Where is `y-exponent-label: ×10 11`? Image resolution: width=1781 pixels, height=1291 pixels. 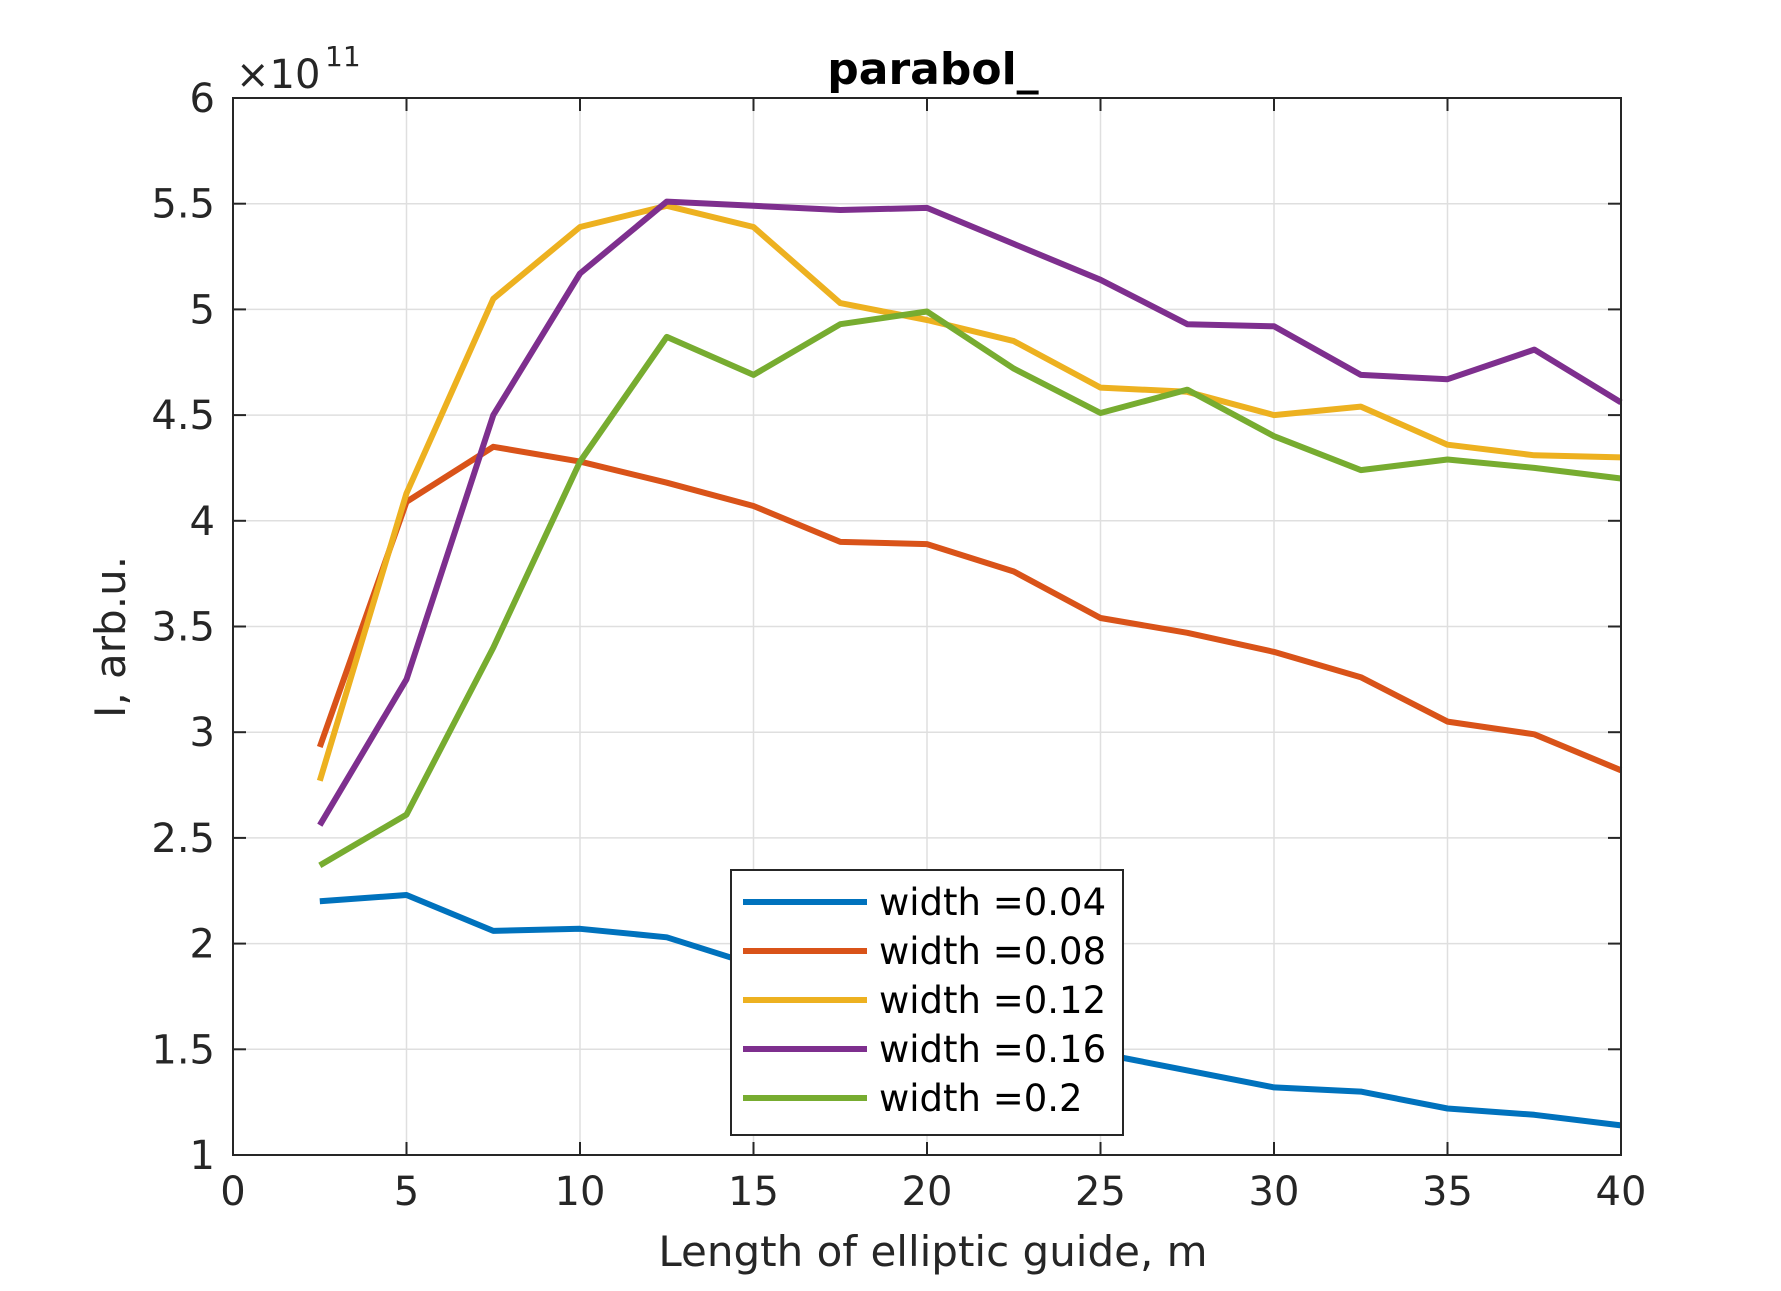
y-exponent-label: ×10 11 is located at coordinates (298, 69).